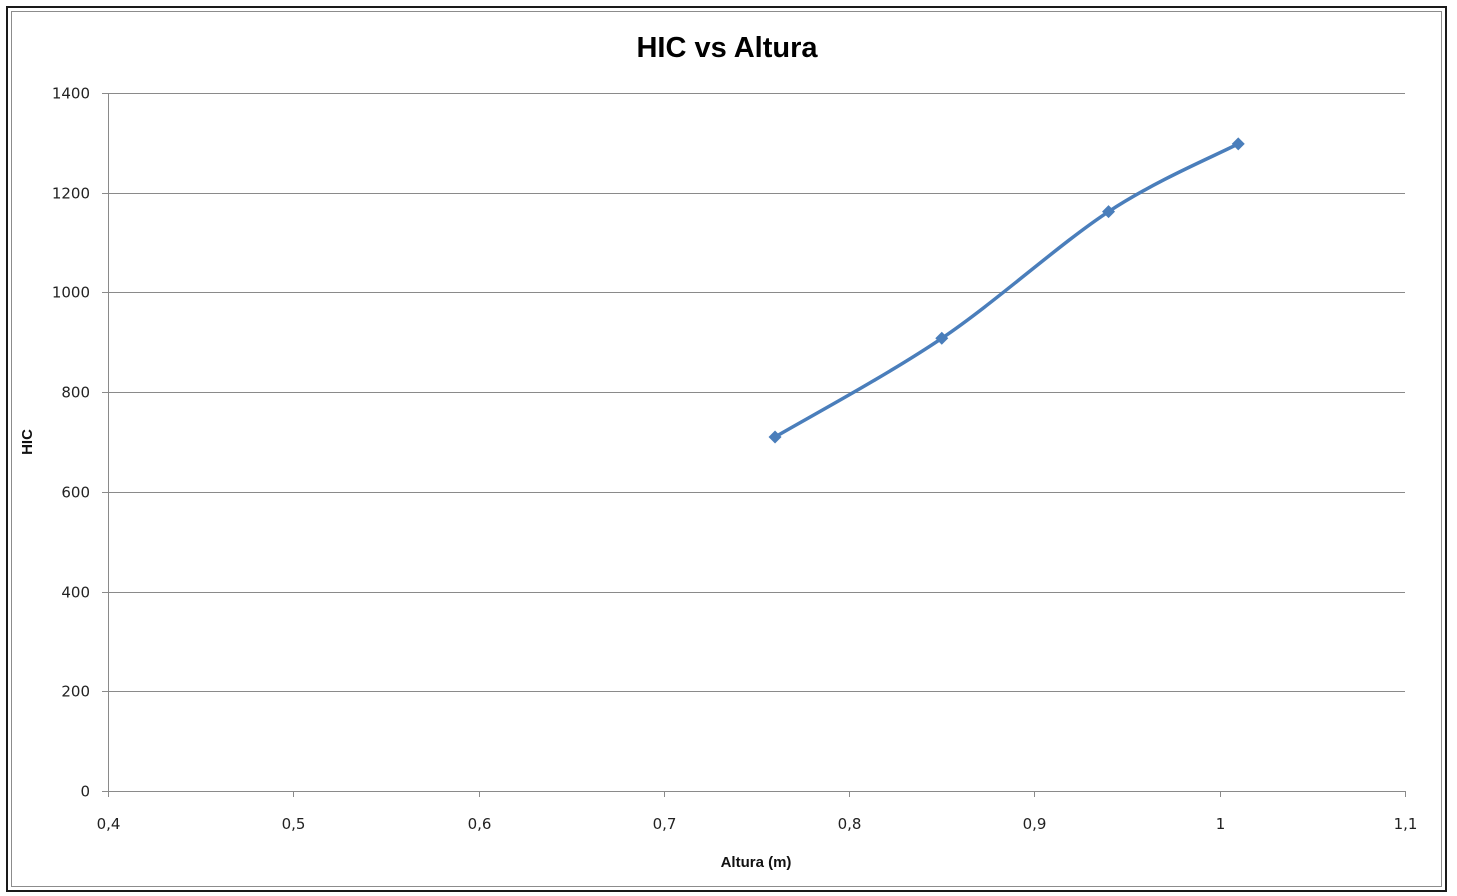 The image size is (1457, 896). Describe the element at coordinates (71, 94) in the screenshot. I see `y-tick-label: 1400` at that location.